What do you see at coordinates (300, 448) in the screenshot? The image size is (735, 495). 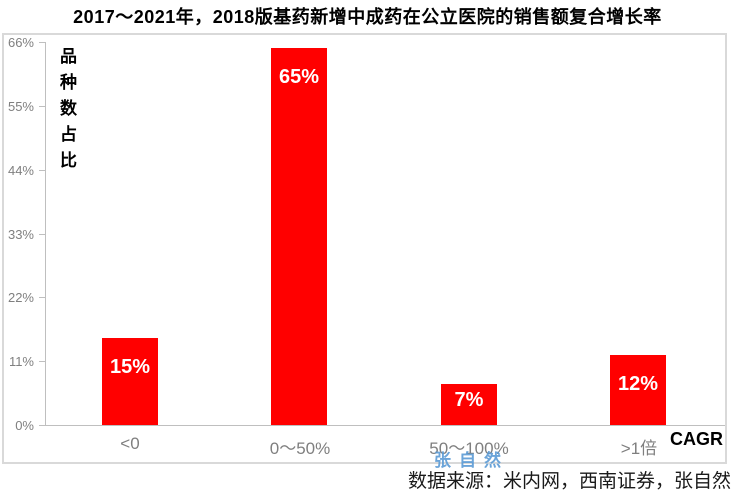 I see `x-tick-label: 0～50%` at bounding box center [300, 448].